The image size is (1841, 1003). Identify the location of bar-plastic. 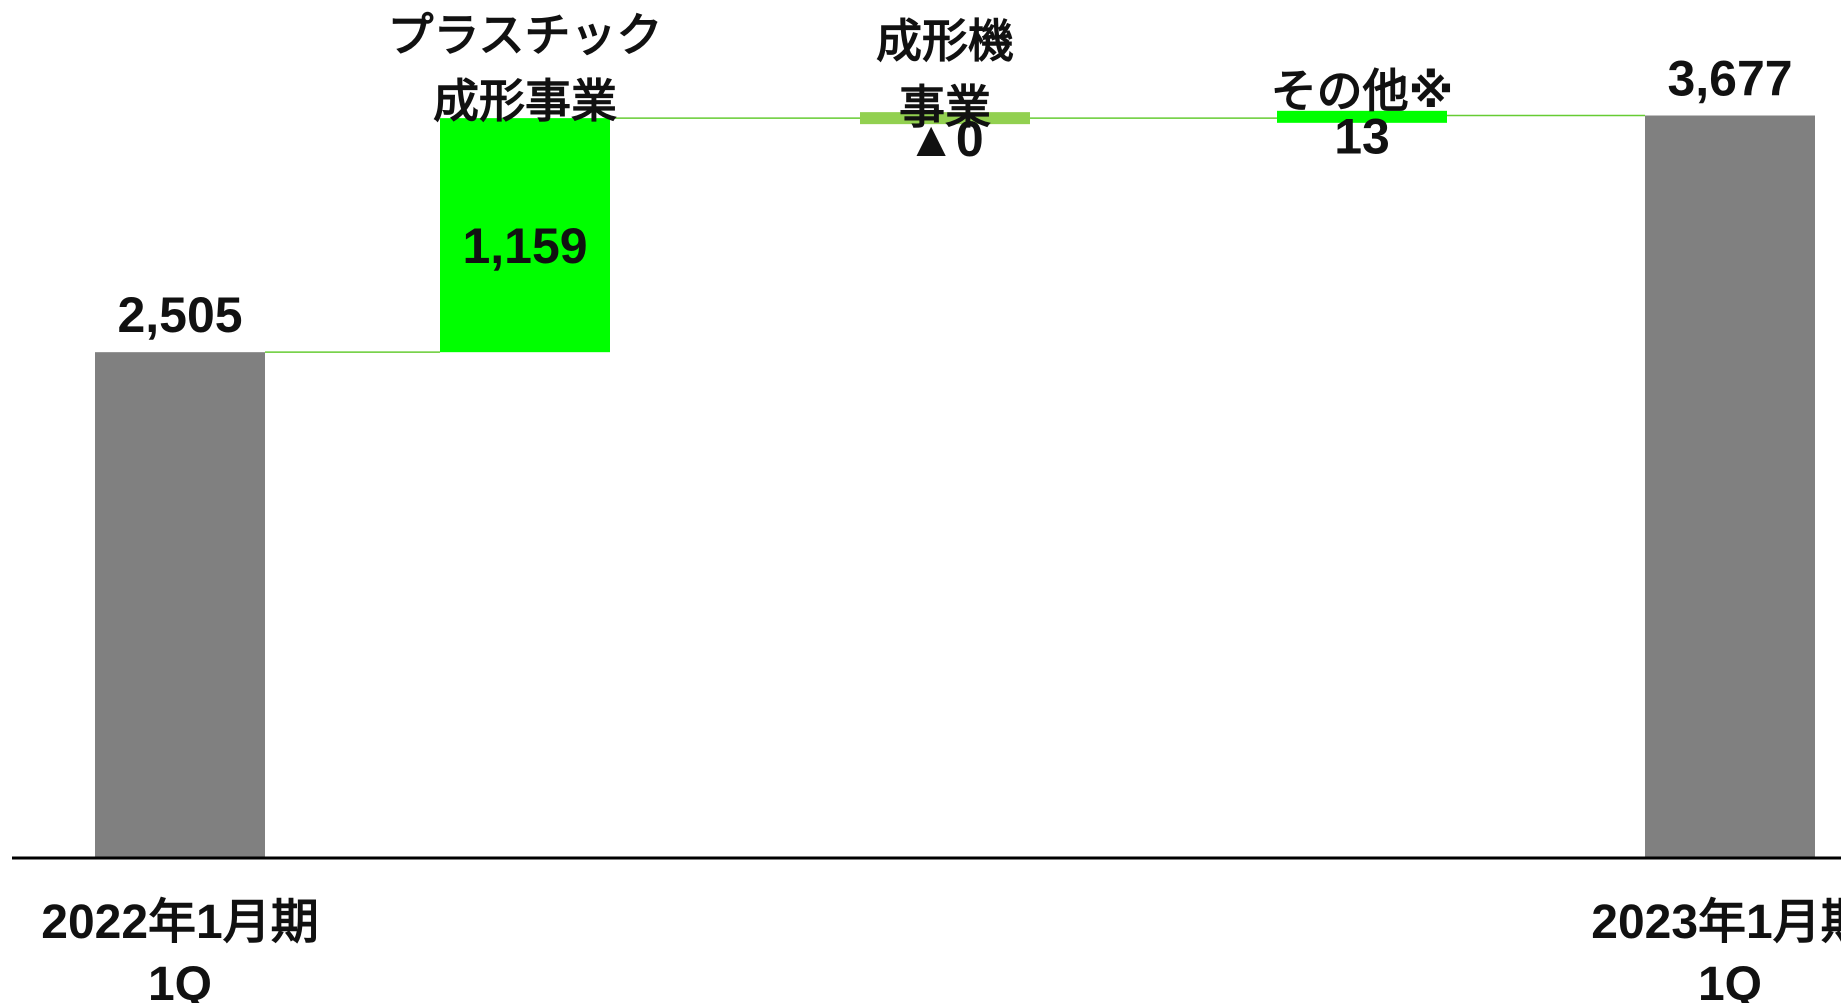
(525, 235).